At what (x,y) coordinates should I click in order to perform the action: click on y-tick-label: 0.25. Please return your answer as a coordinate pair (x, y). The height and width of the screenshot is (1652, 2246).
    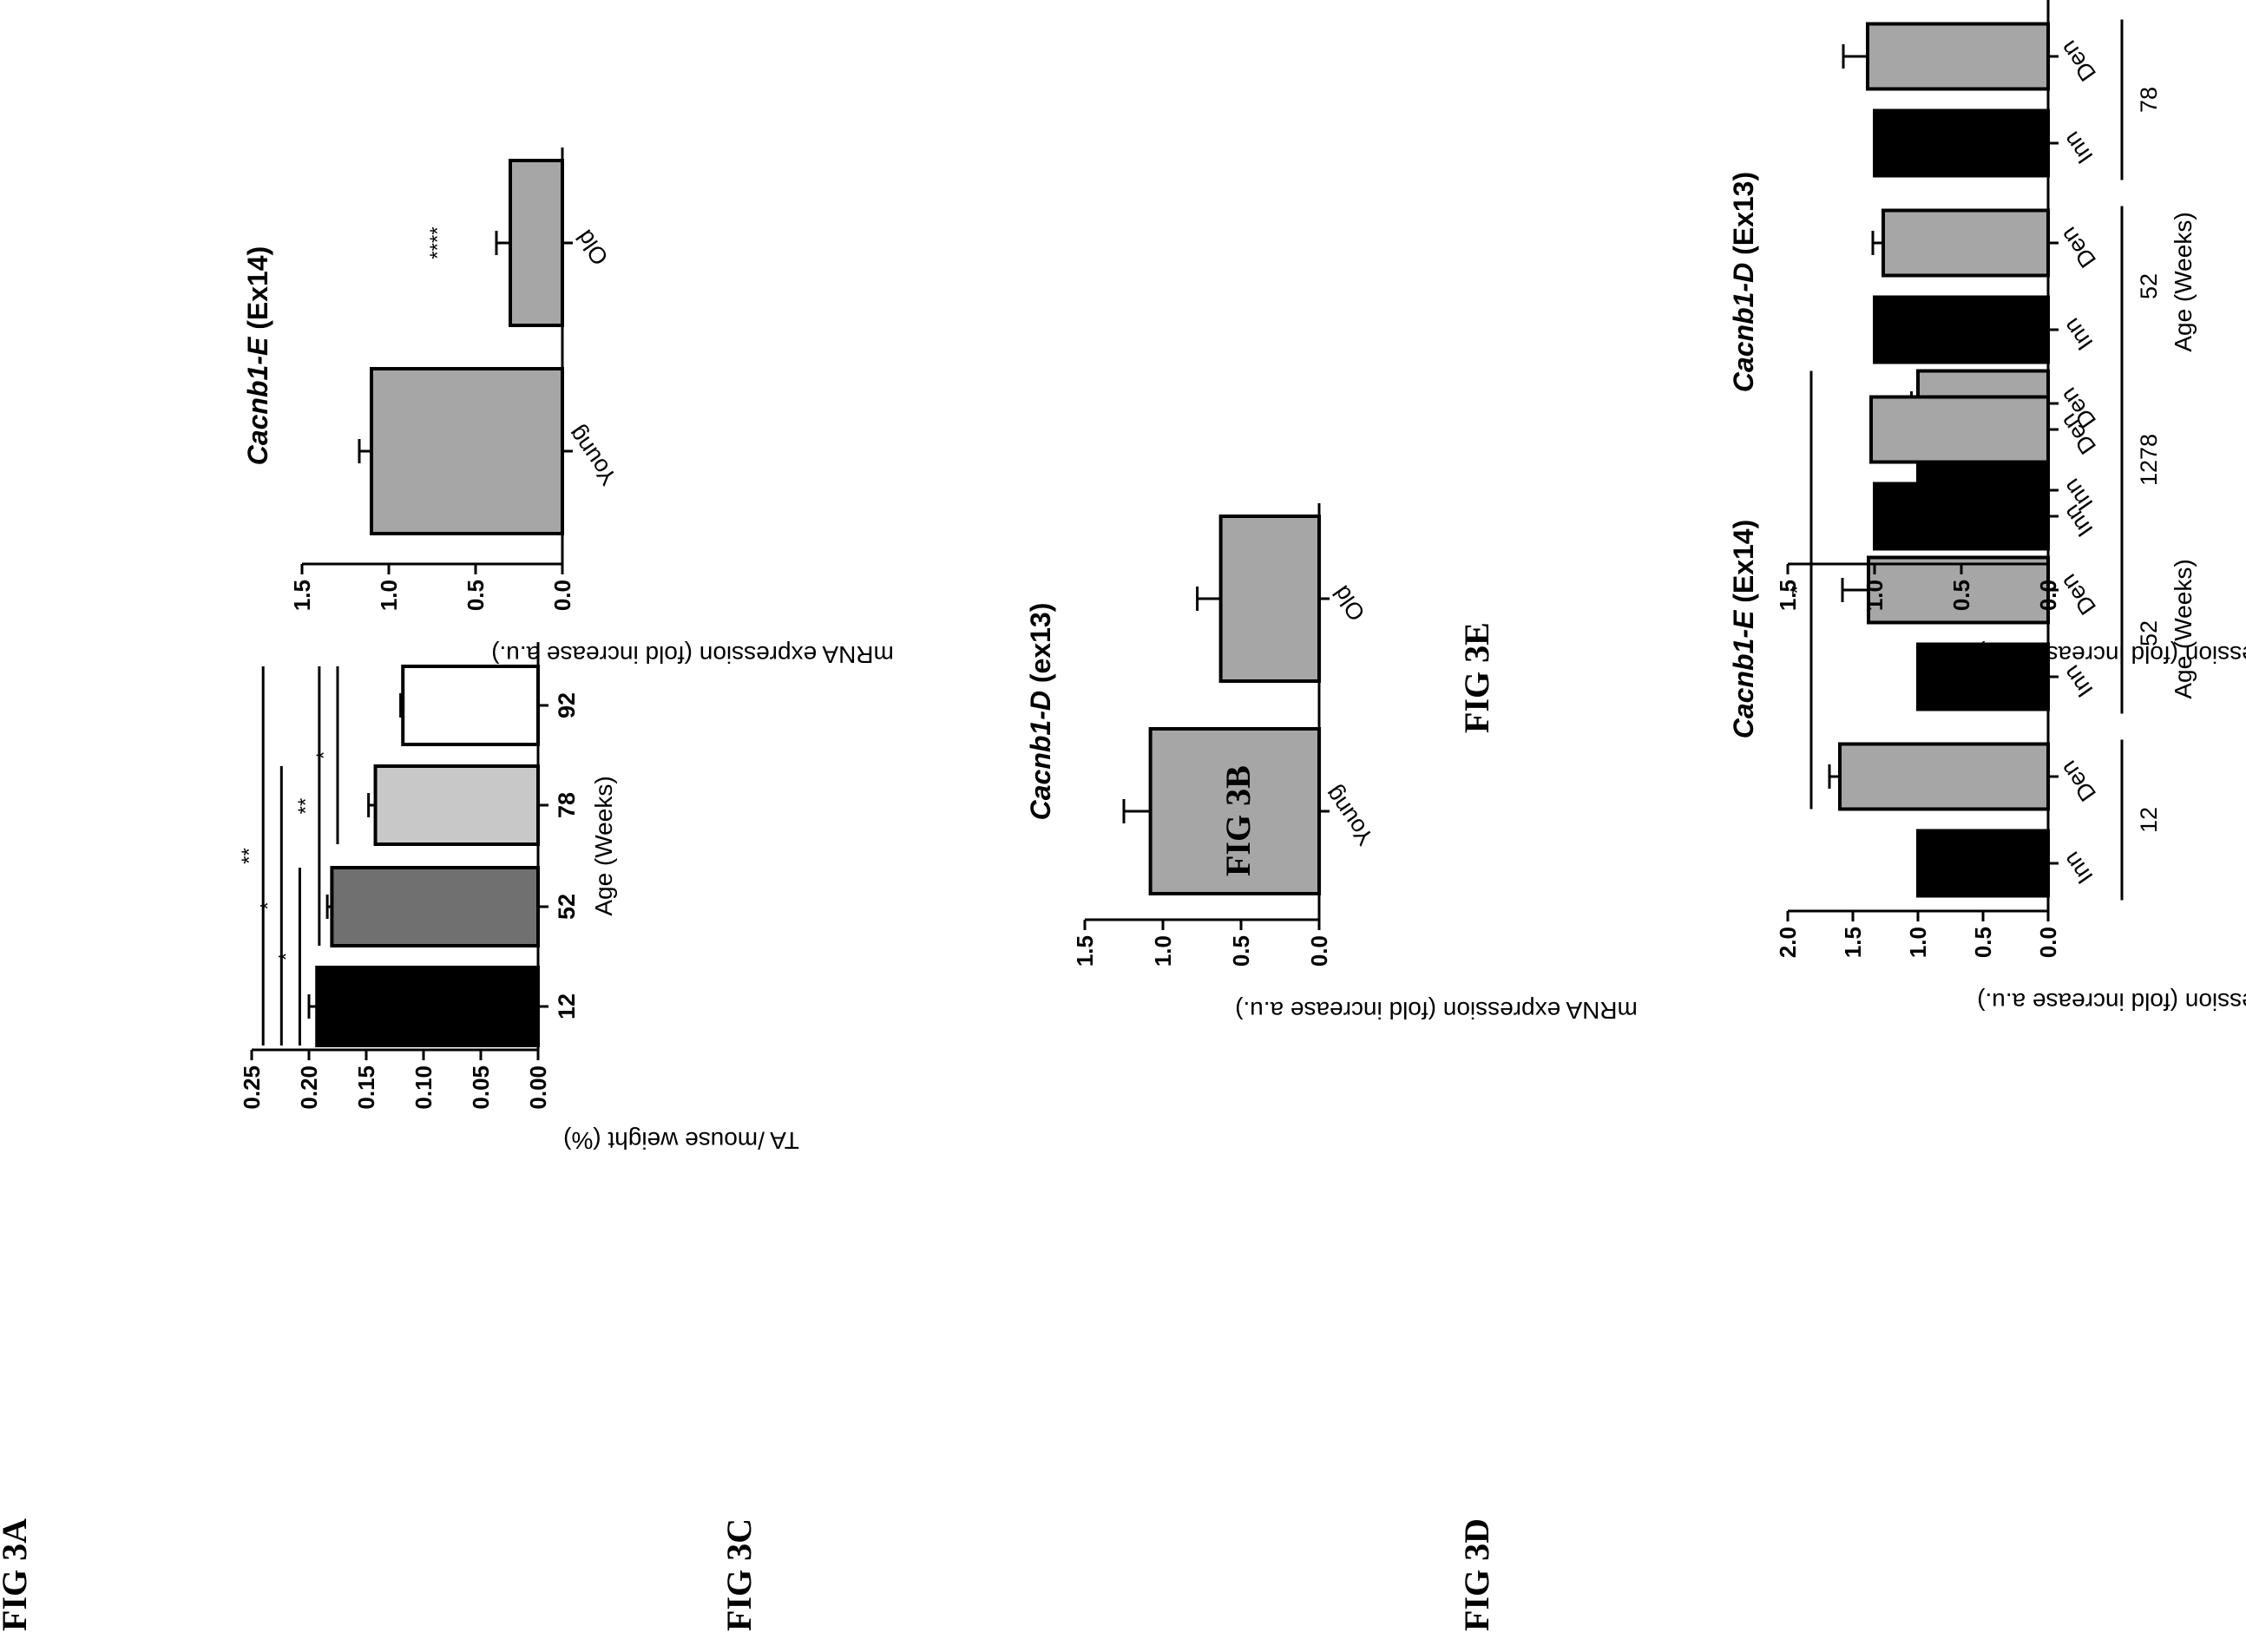
    Looking at the image, I should click on (252, 1088).